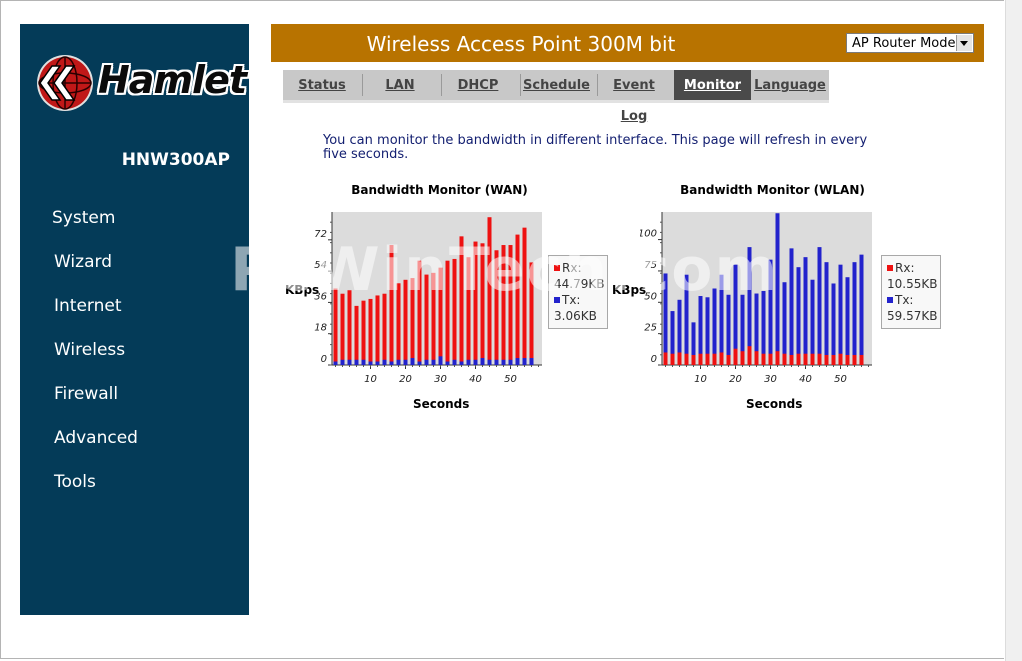 The width and height of the screenshot is (1022, 661). I want to click on tab-dhcp: DHCP, so click(478, 85).